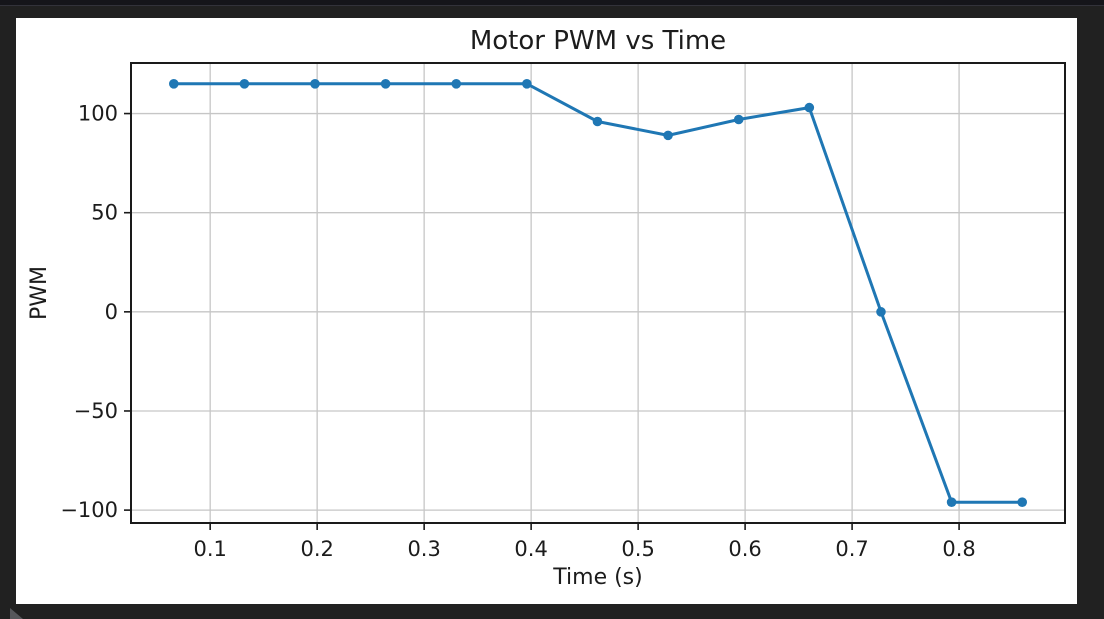 This screenshot has width=1104, height=619. I want to click on x-tick-label: 0.3, so click(423, 549).